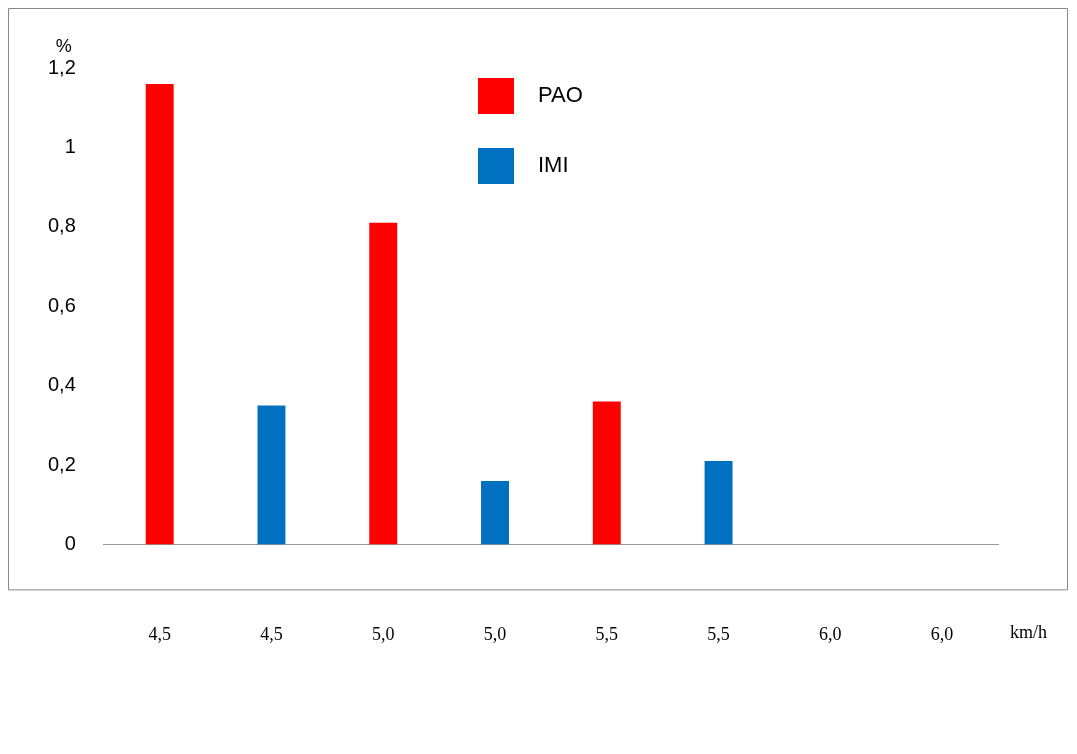 The image size is (1077, 754). I want to click on y-axis-title: %, so click(63, 46).